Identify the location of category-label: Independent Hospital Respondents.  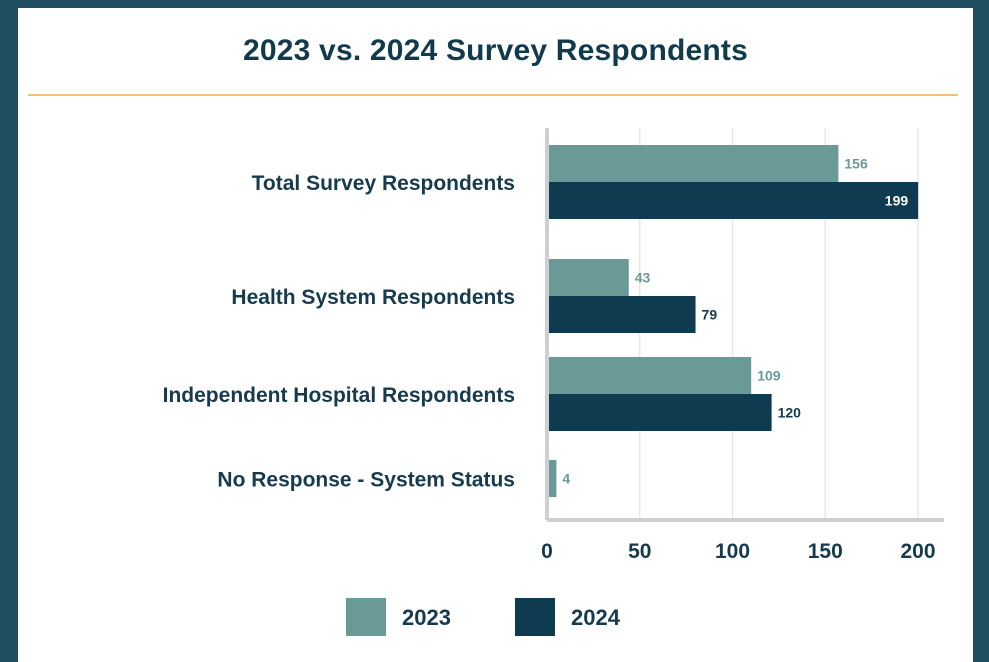
(339, 395).